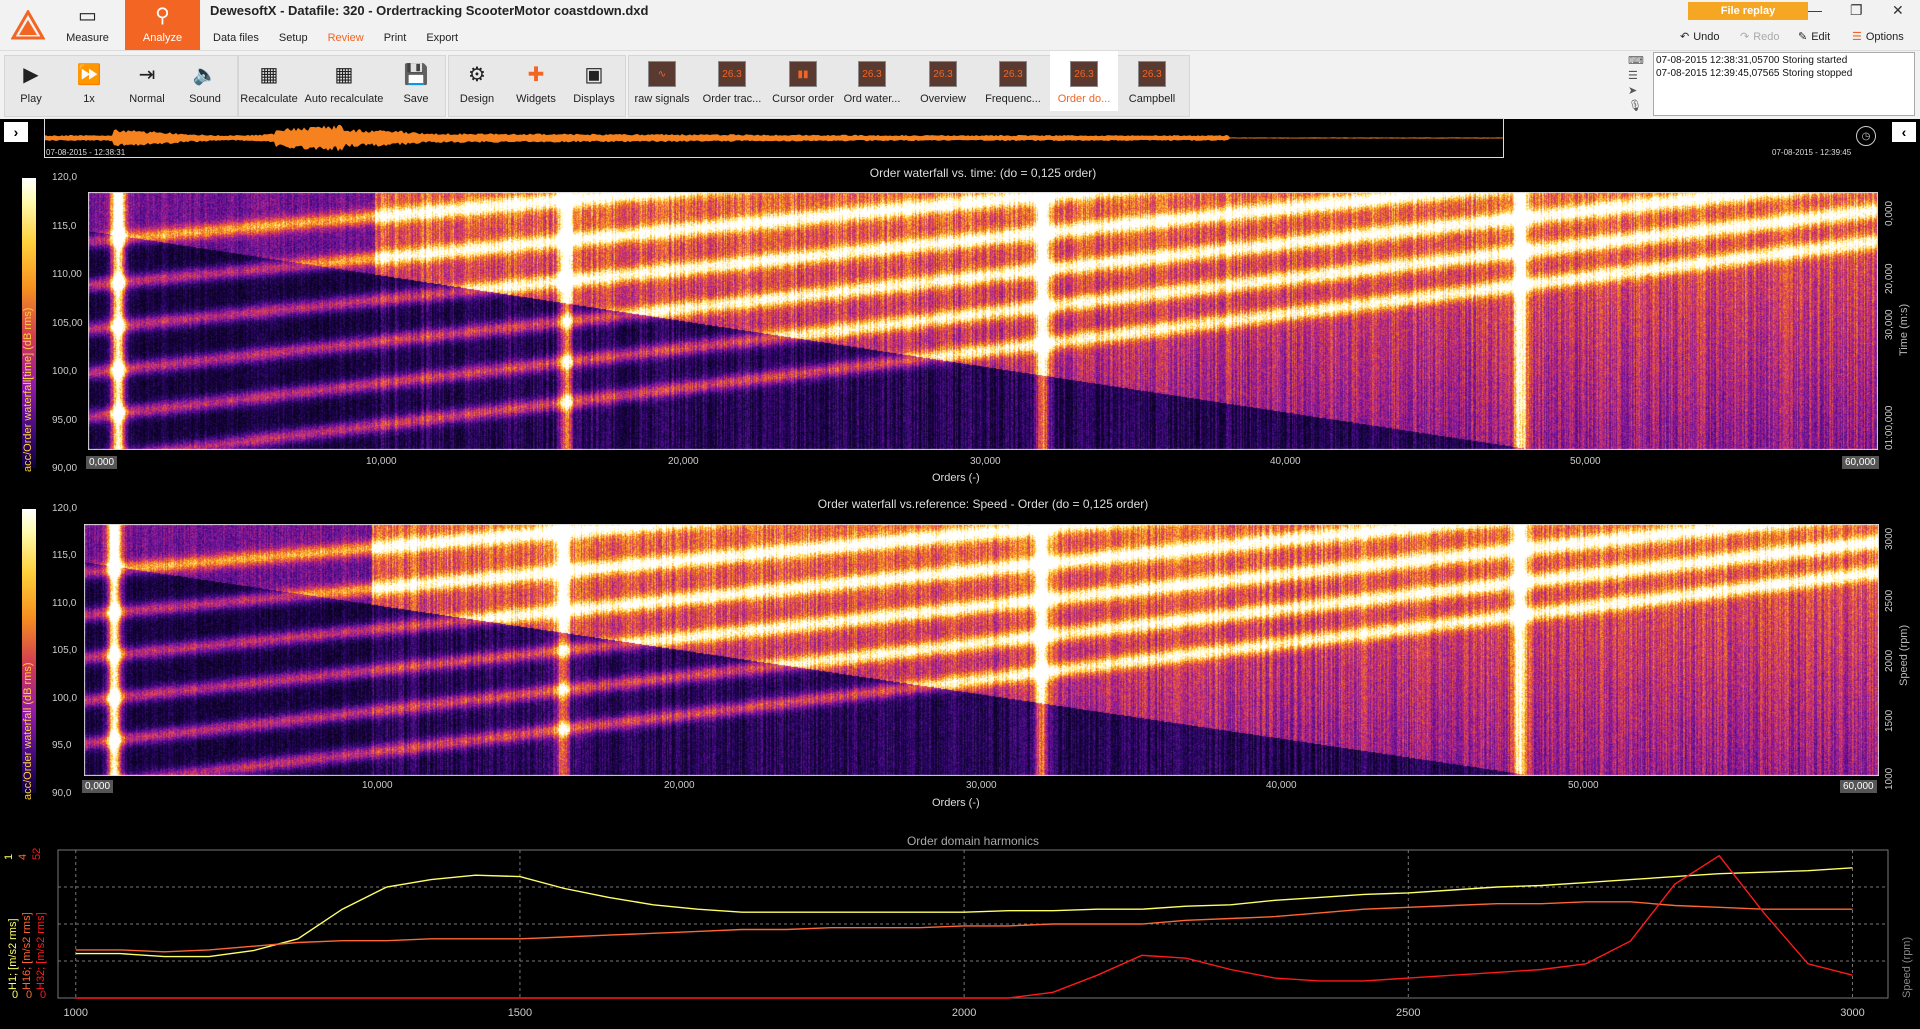  Describe the element at coordinates (1700, 36) in the screenshot. I see `undo-button: ↶ Undo` at that location.